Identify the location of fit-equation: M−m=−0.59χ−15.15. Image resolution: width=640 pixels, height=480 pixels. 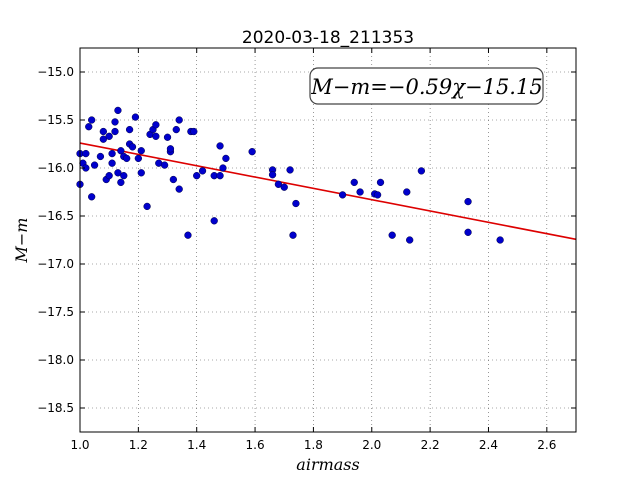
(426, 87).